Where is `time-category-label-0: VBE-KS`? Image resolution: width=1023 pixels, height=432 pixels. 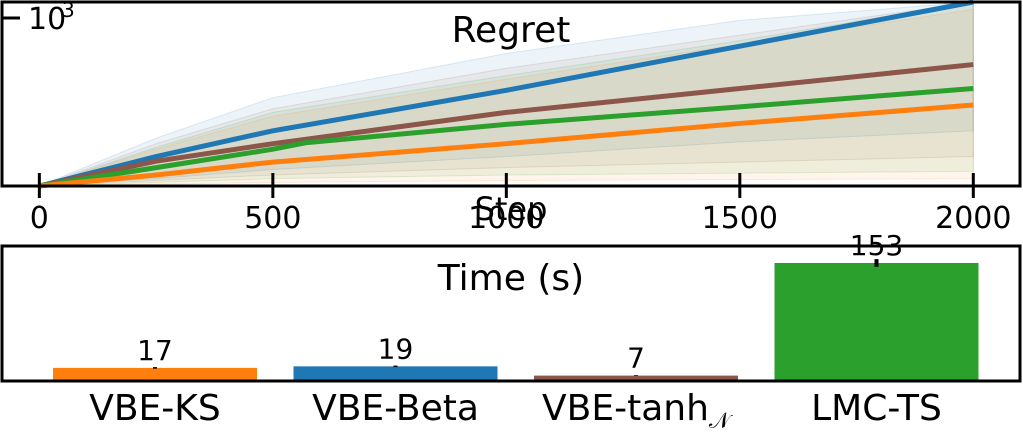
time-category-label-0: VBE-KS is located at coordinates (155, 408).